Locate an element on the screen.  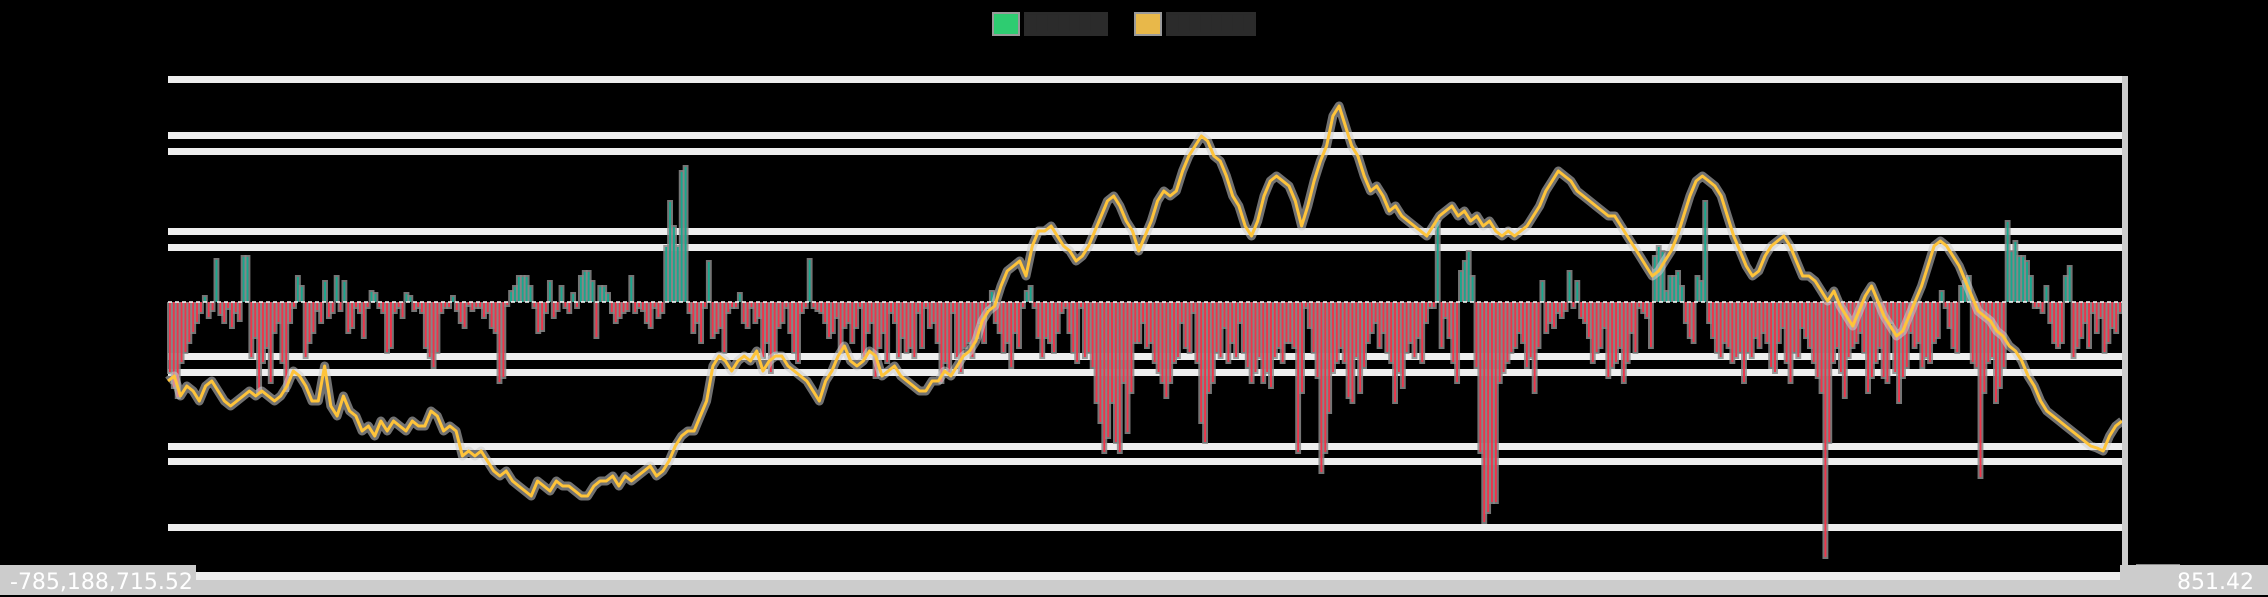
chart-legend: ██████ ████████ is located at coordinates (1124, 24).